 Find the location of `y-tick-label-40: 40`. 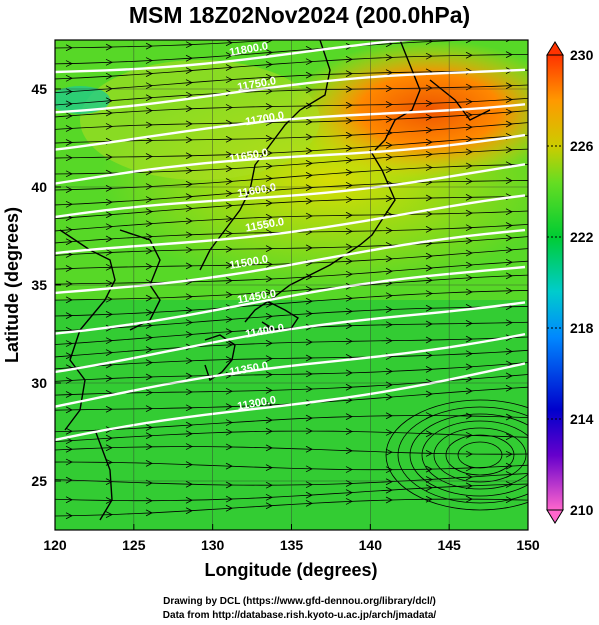

y-tick-label-40: 40 is located at coordinates (39, 187).